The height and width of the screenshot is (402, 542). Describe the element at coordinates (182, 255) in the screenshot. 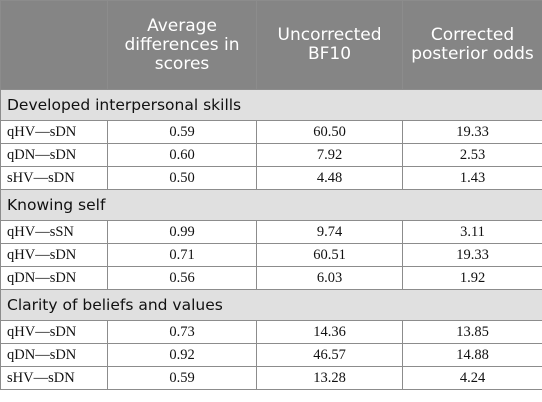

I see `avg-diff-cell: 0.71` at that location.